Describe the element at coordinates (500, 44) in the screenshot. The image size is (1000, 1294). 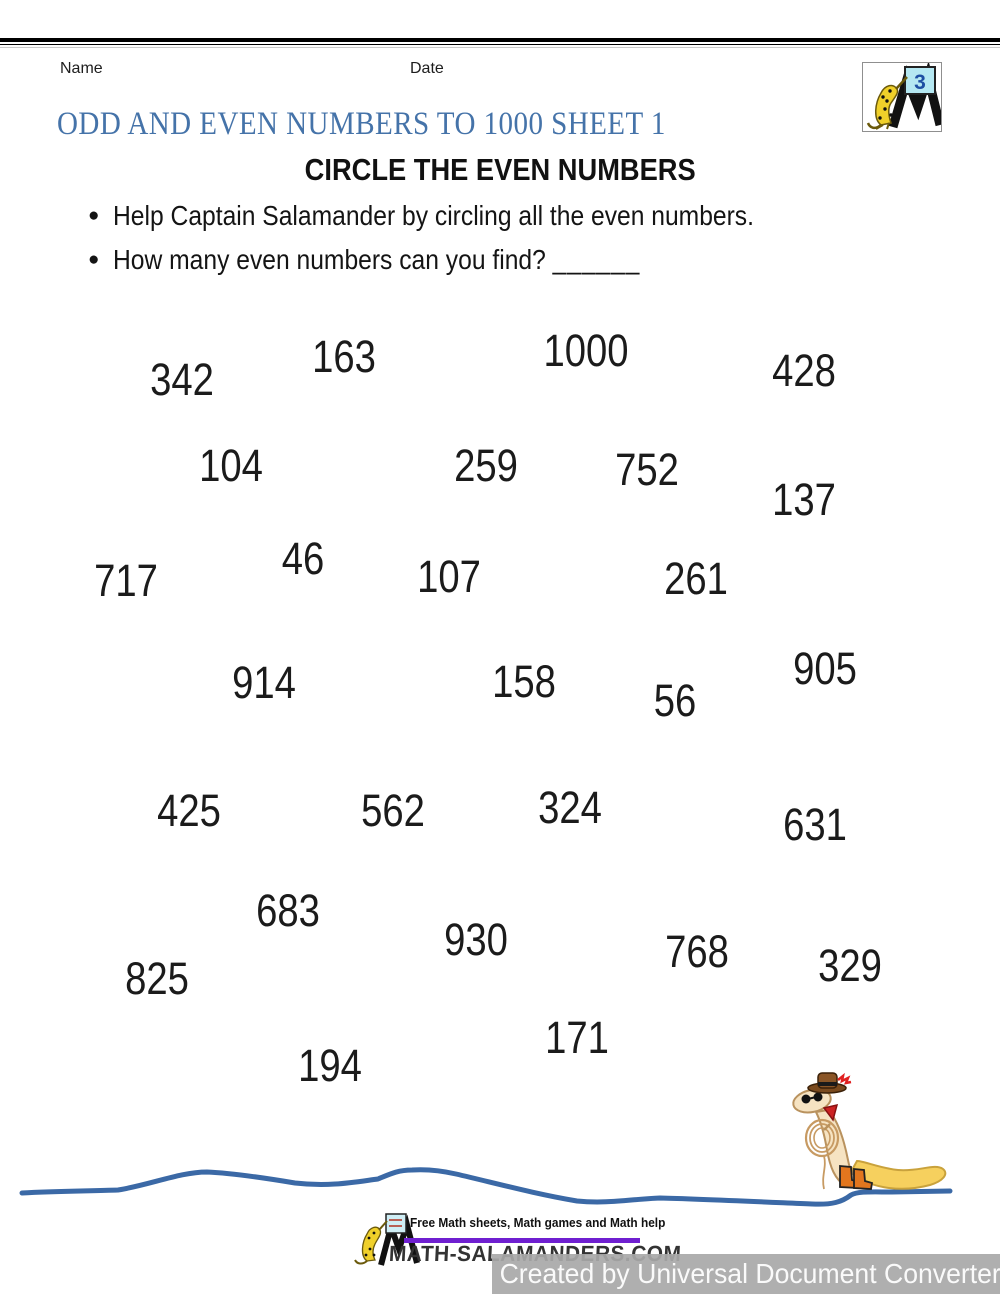
I see `top-rule-thin` at that location.